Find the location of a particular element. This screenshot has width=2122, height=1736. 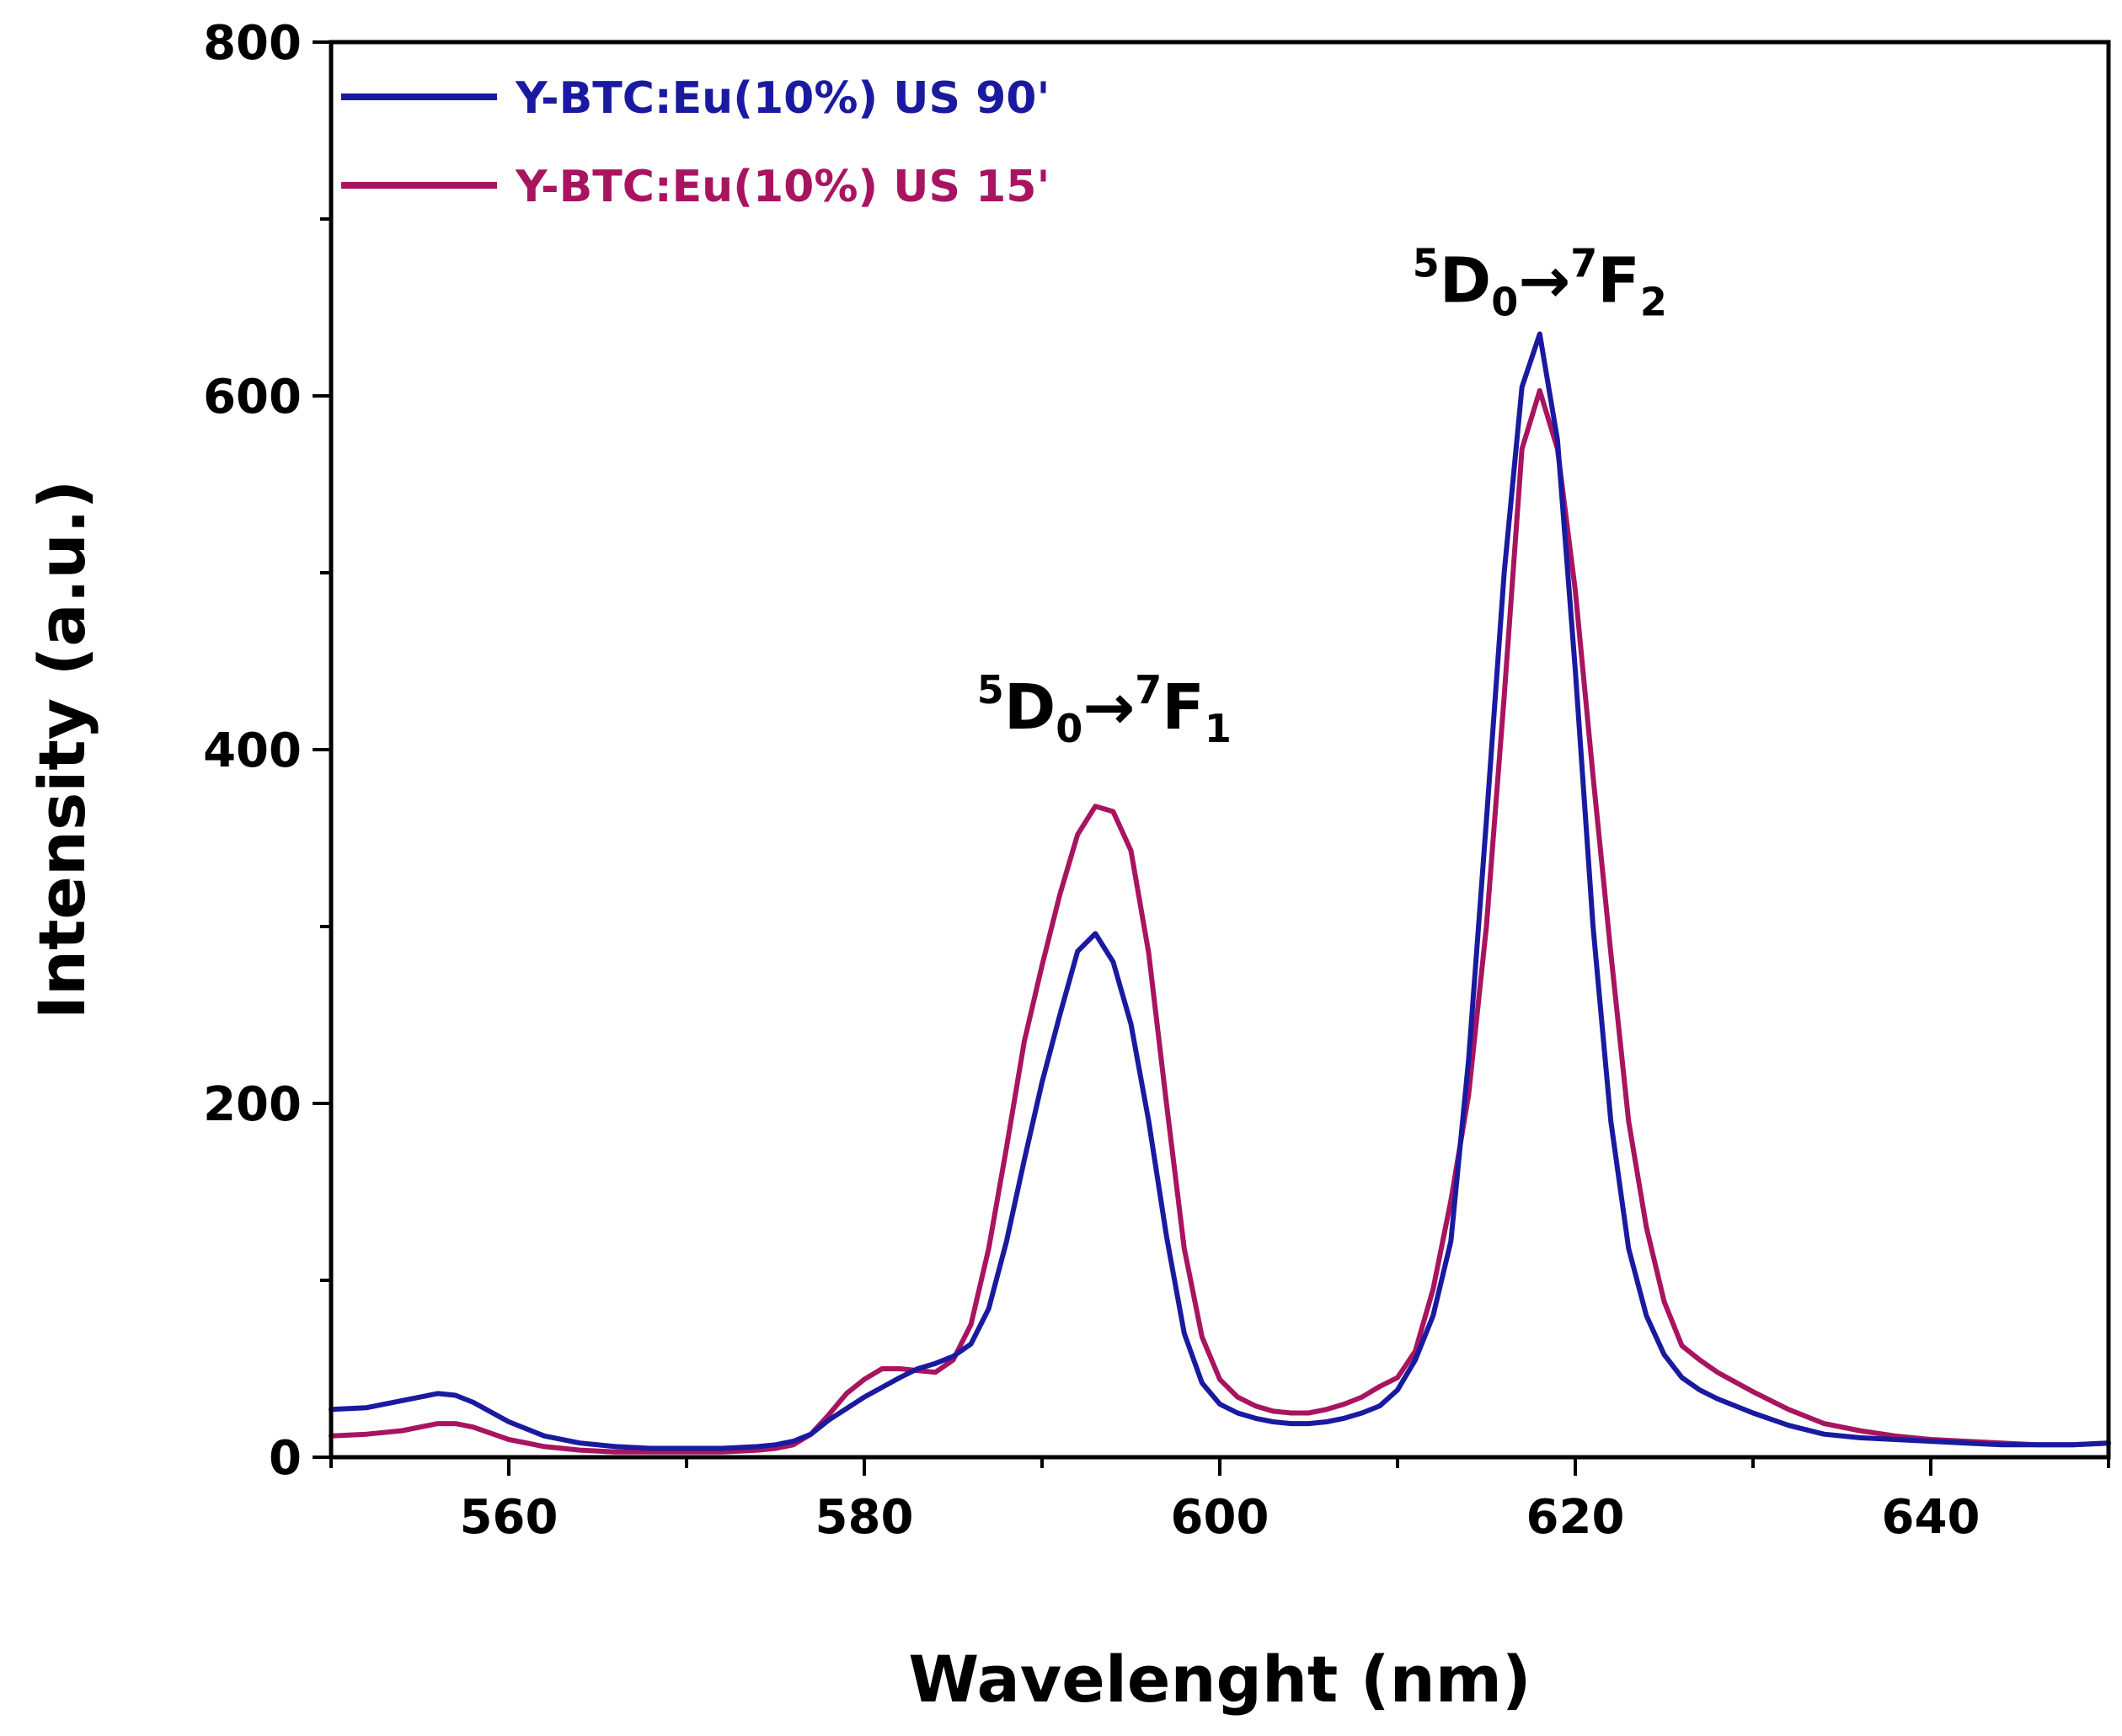

x-tick-label: 560 is located at coordinates (509, 1517).